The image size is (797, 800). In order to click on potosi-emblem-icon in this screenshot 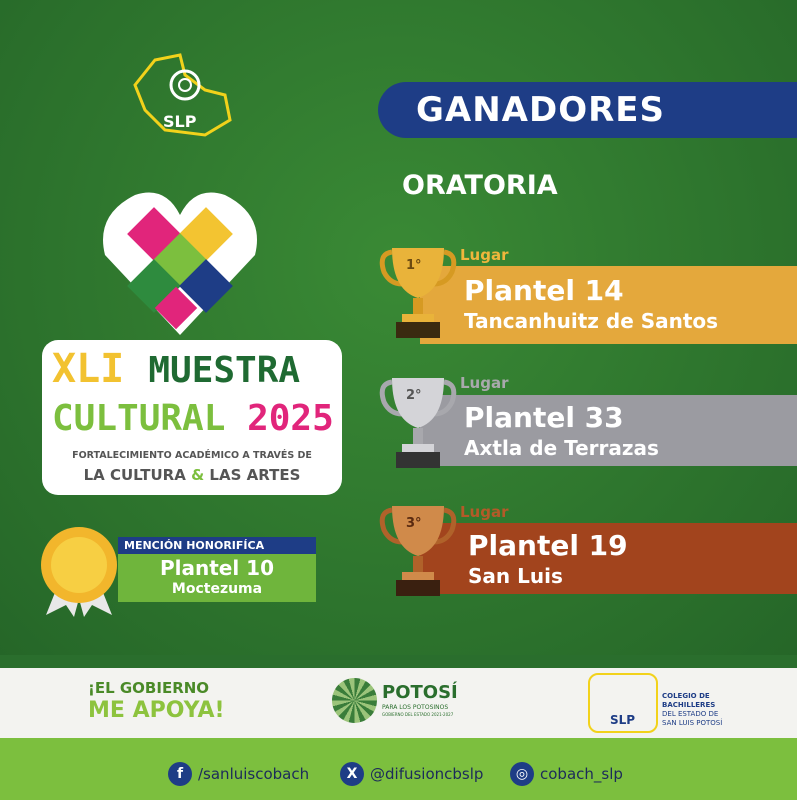, I will do `click(354, 700)`.